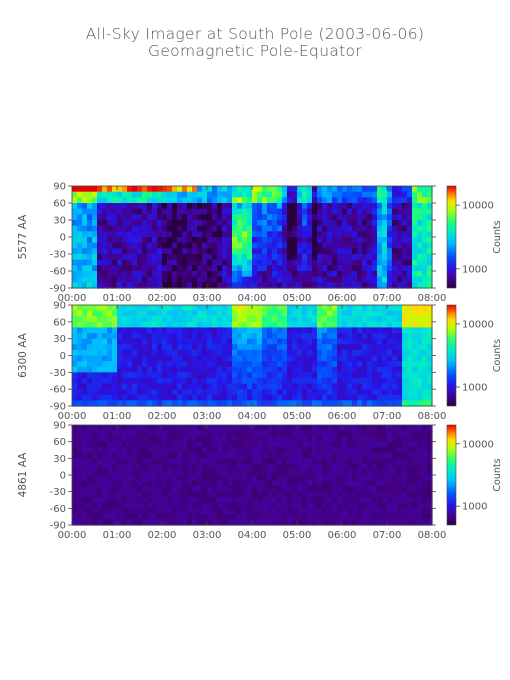 This screenshot has width=510, height=680. Describe the element at coordinates (451, 355) in the screenshot. I see `colorbar` at that location.